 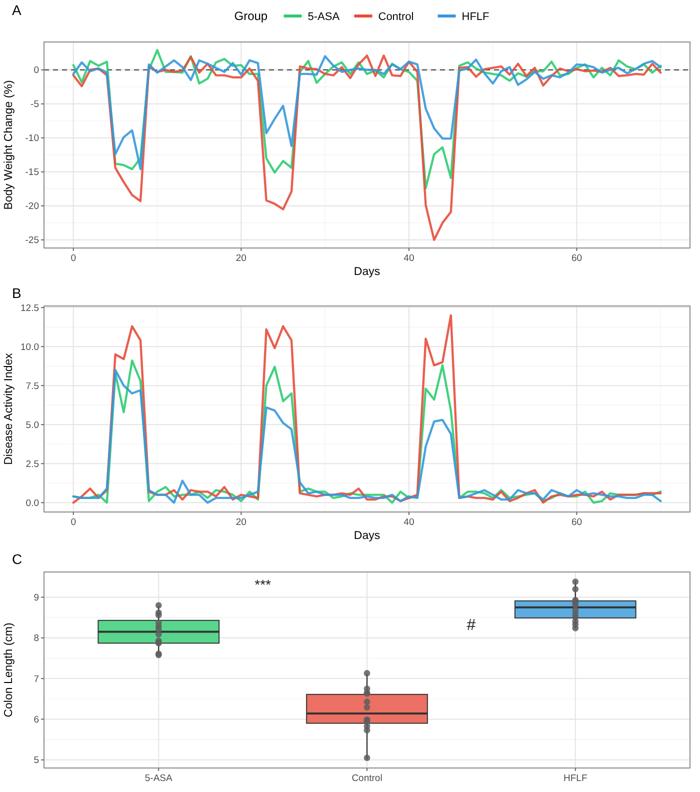 What do you see at coordinates (9, 670) in the screenshot?
I see `y-axis-title: Colon Length (cm)` at bounding box center [9, 670].